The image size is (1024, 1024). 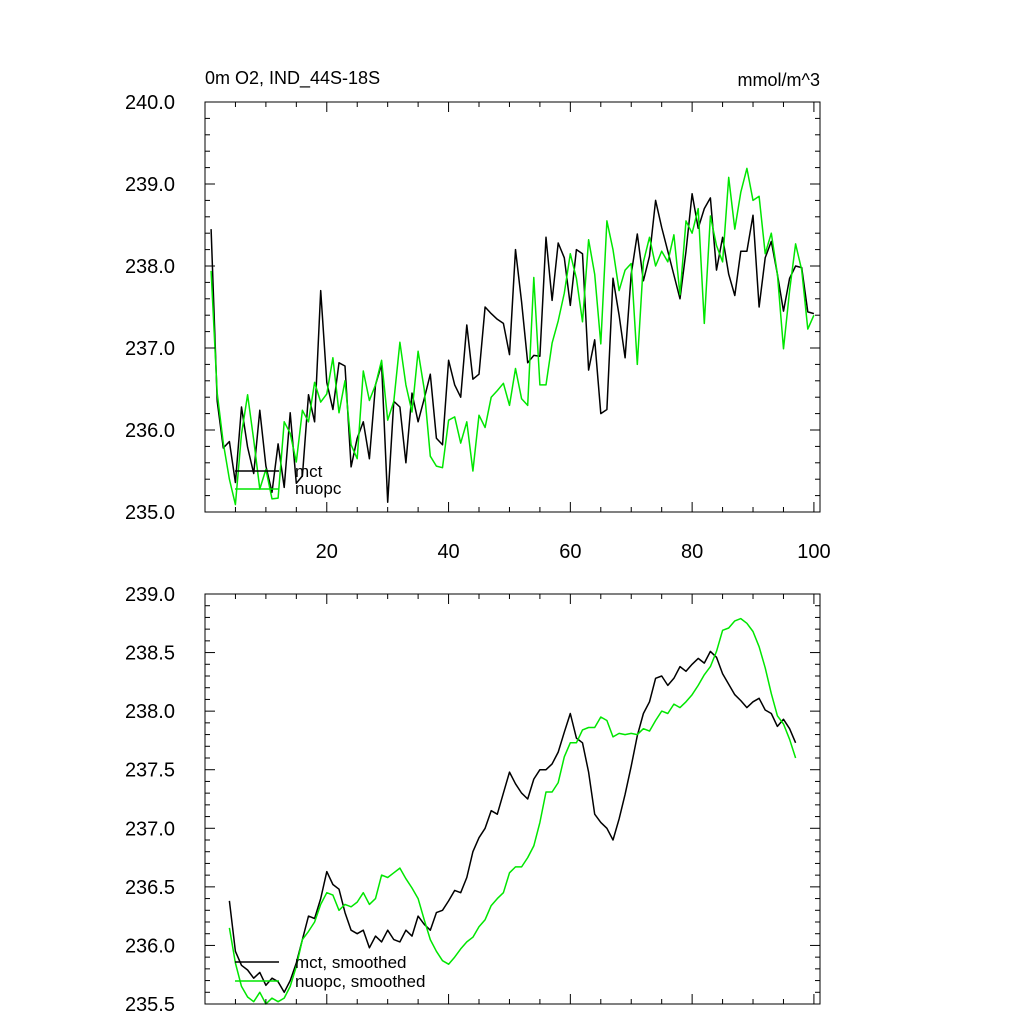 I want to click on legend-label-mct-smoothed: mct, smoothed, so click(x=351, y=962).